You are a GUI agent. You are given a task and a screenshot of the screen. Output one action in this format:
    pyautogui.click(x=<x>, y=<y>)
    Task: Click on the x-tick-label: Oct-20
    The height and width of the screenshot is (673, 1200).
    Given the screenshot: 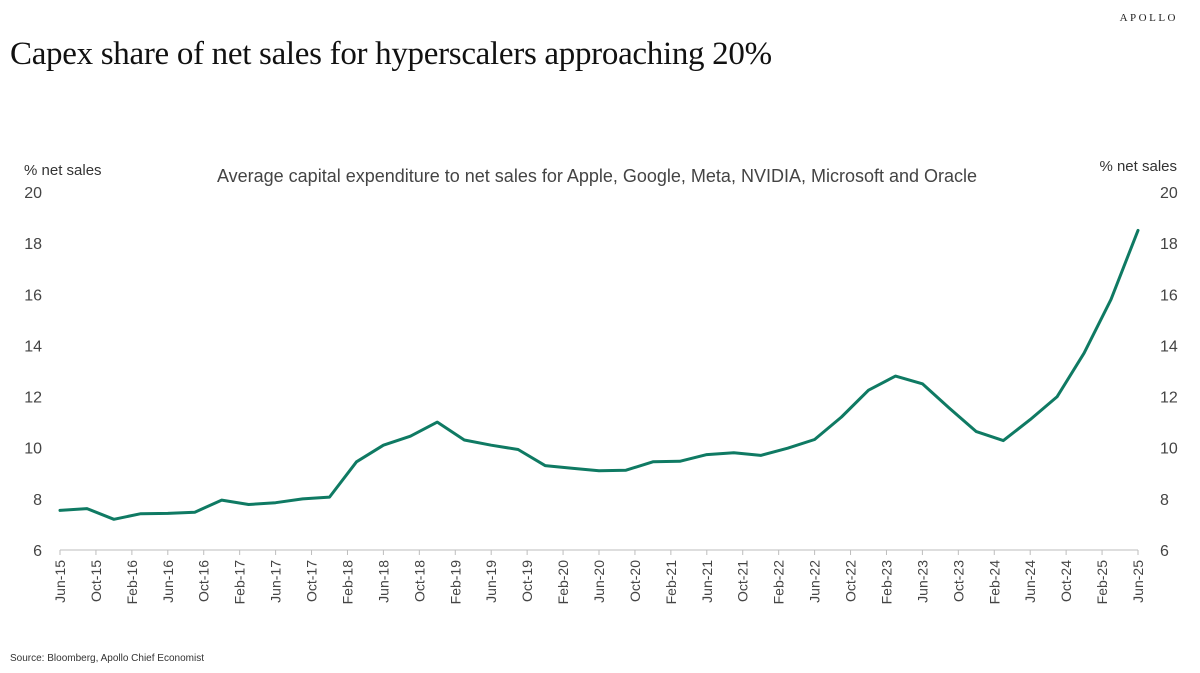 What is the action you would take?
    pyautogui.click(x=635, y=581)
    